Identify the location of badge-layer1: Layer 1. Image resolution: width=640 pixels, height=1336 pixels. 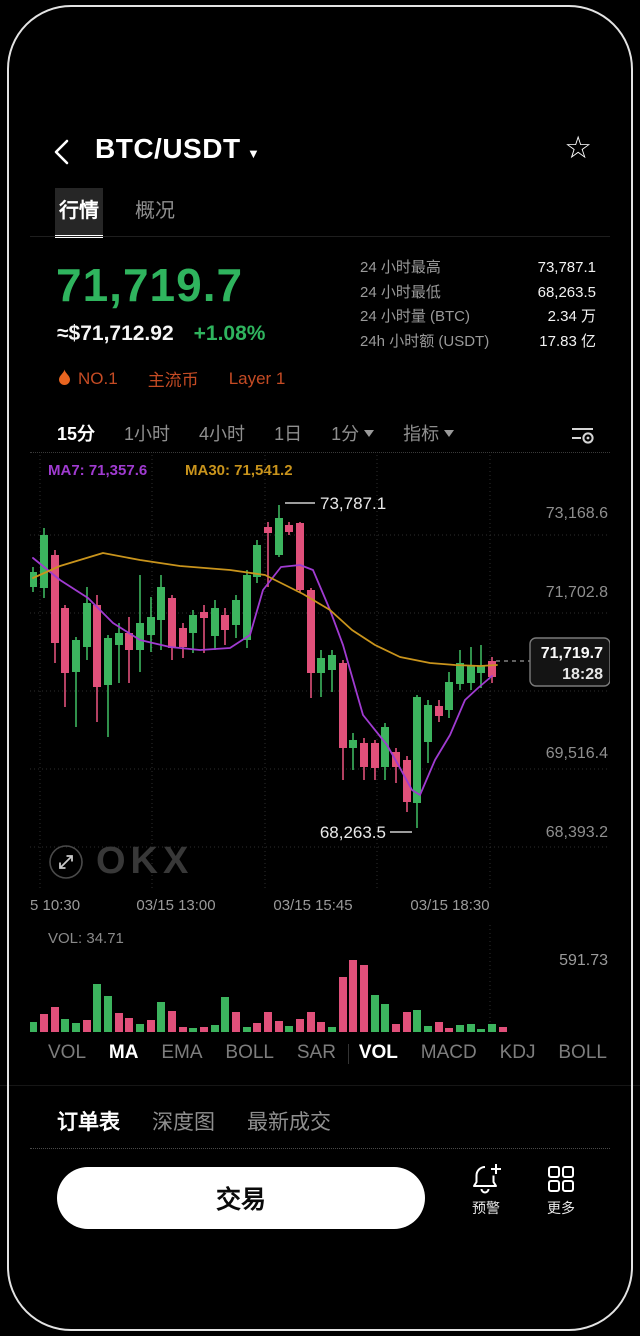
(257, 378).